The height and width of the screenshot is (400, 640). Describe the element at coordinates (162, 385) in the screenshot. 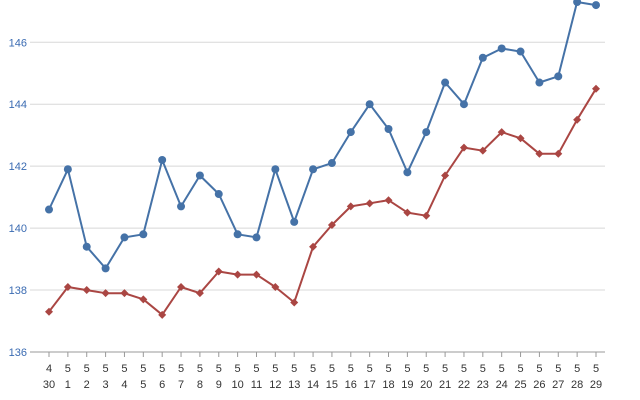

I see `x-tick-day: 6` at that location.